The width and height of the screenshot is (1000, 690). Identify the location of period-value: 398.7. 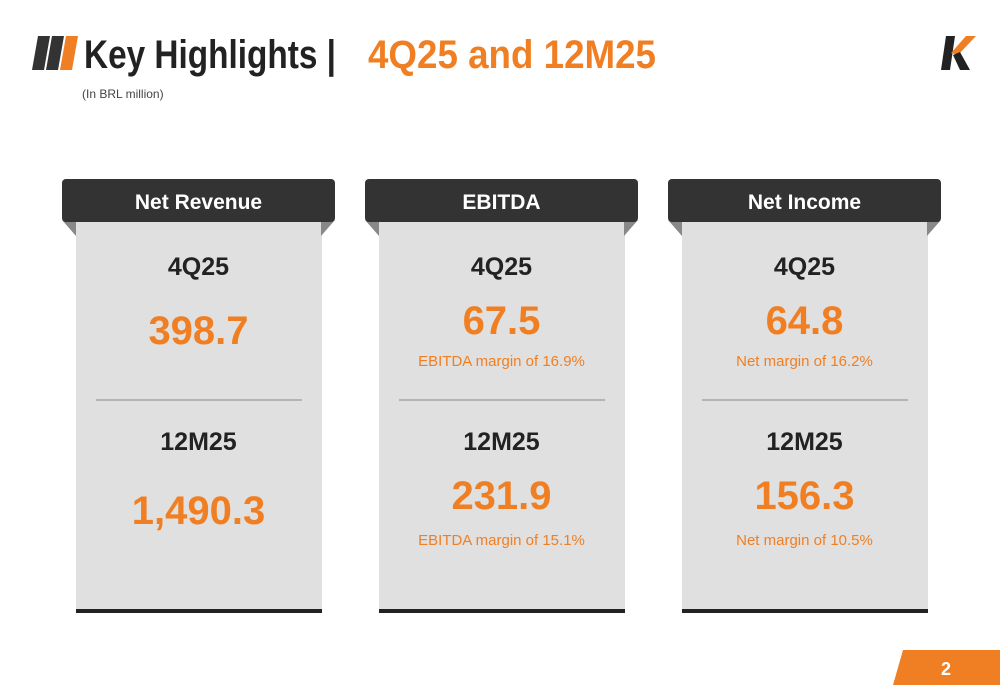
(198, 331).